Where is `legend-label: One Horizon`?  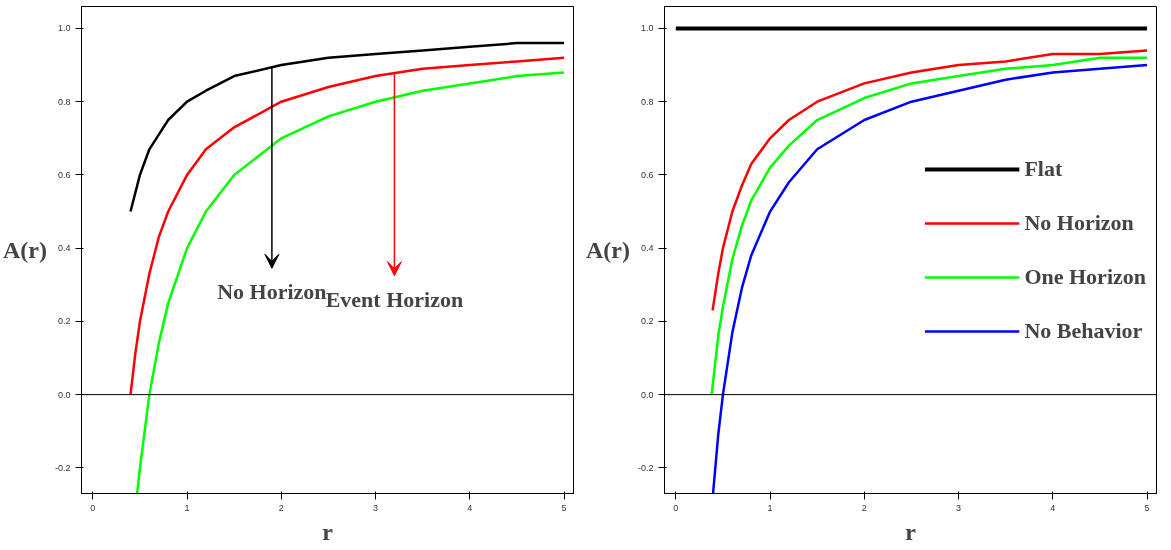
legend-label: One Horizon is located at coordinates (1085, 276).